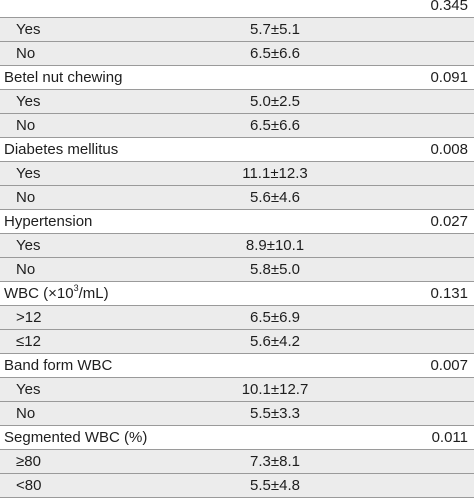 Image resolution: width=474 pixels, height=498 pixels. I want to click on table-row: No 5.8±5.0, so click(237, 270).